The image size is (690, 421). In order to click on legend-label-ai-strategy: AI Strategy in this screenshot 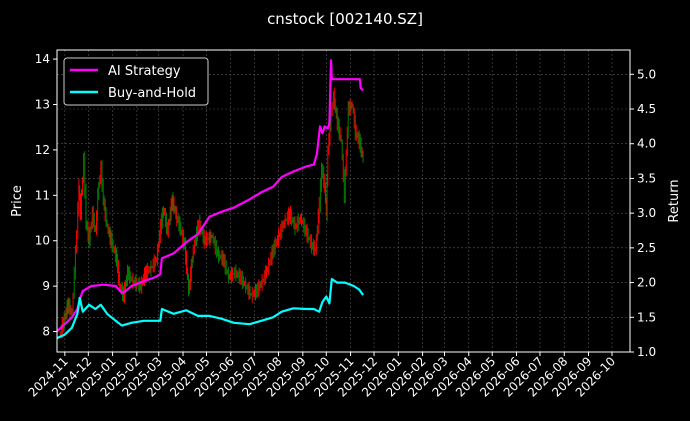, I will do `click(144, 71)`.